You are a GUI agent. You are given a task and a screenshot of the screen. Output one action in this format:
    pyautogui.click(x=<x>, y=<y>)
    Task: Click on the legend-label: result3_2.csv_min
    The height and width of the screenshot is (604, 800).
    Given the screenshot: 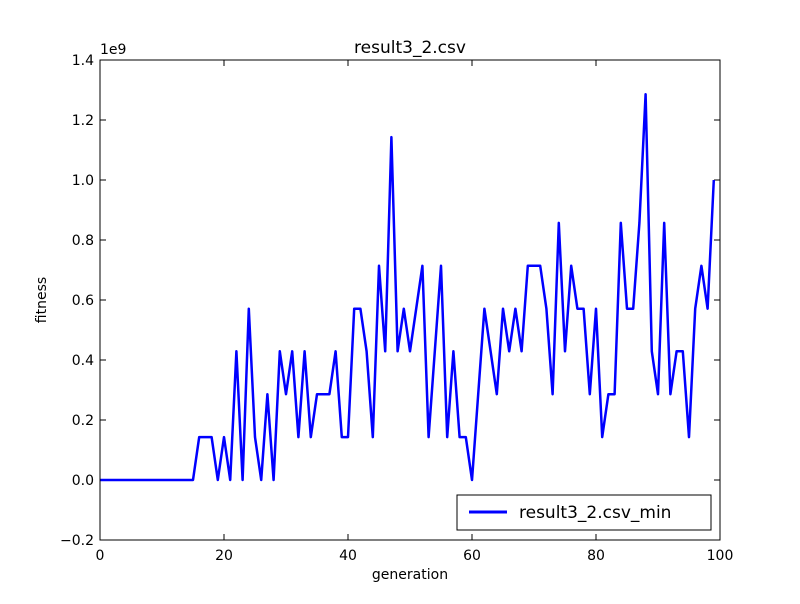 What is the action you would take?
    pyautogui.click(x=595, y=513)
    